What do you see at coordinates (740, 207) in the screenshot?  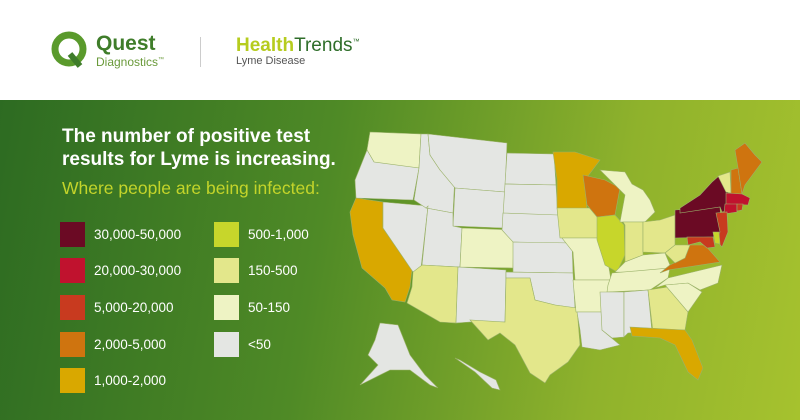 I see `state-ri` at bounding box center [740, 207].